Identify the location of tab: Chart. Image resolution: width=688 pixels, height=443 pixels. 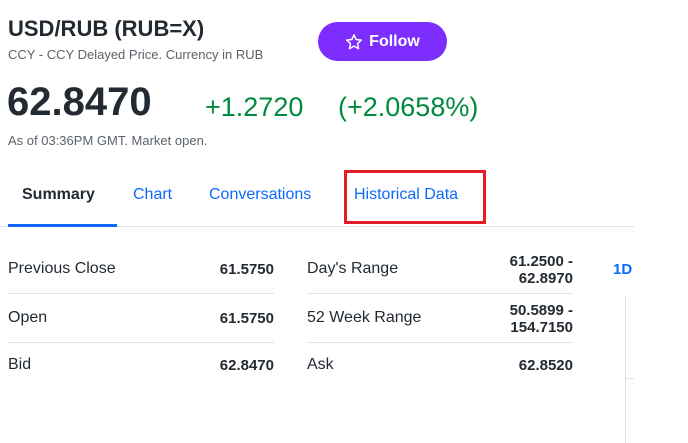
(153, 194).